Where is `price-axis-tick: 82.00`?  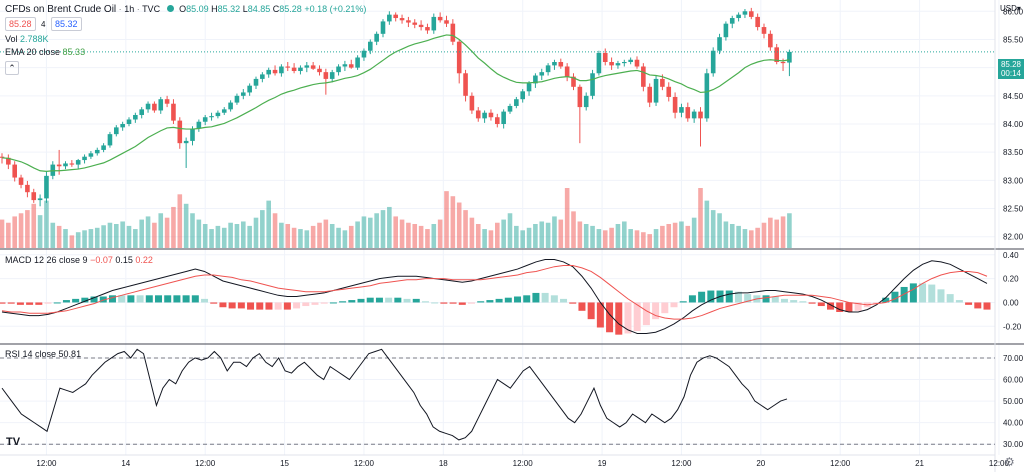 price-axis-tick: 82.00 is located at coordinates (1013, 237).